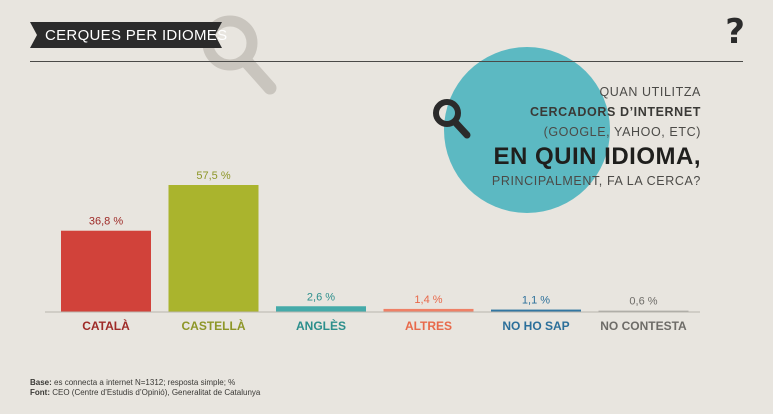 The height and width of the screenshot is (414, 773). Describe the element at coordinates (428, 310) in the screenshot. I see `bar-altres` at that location.